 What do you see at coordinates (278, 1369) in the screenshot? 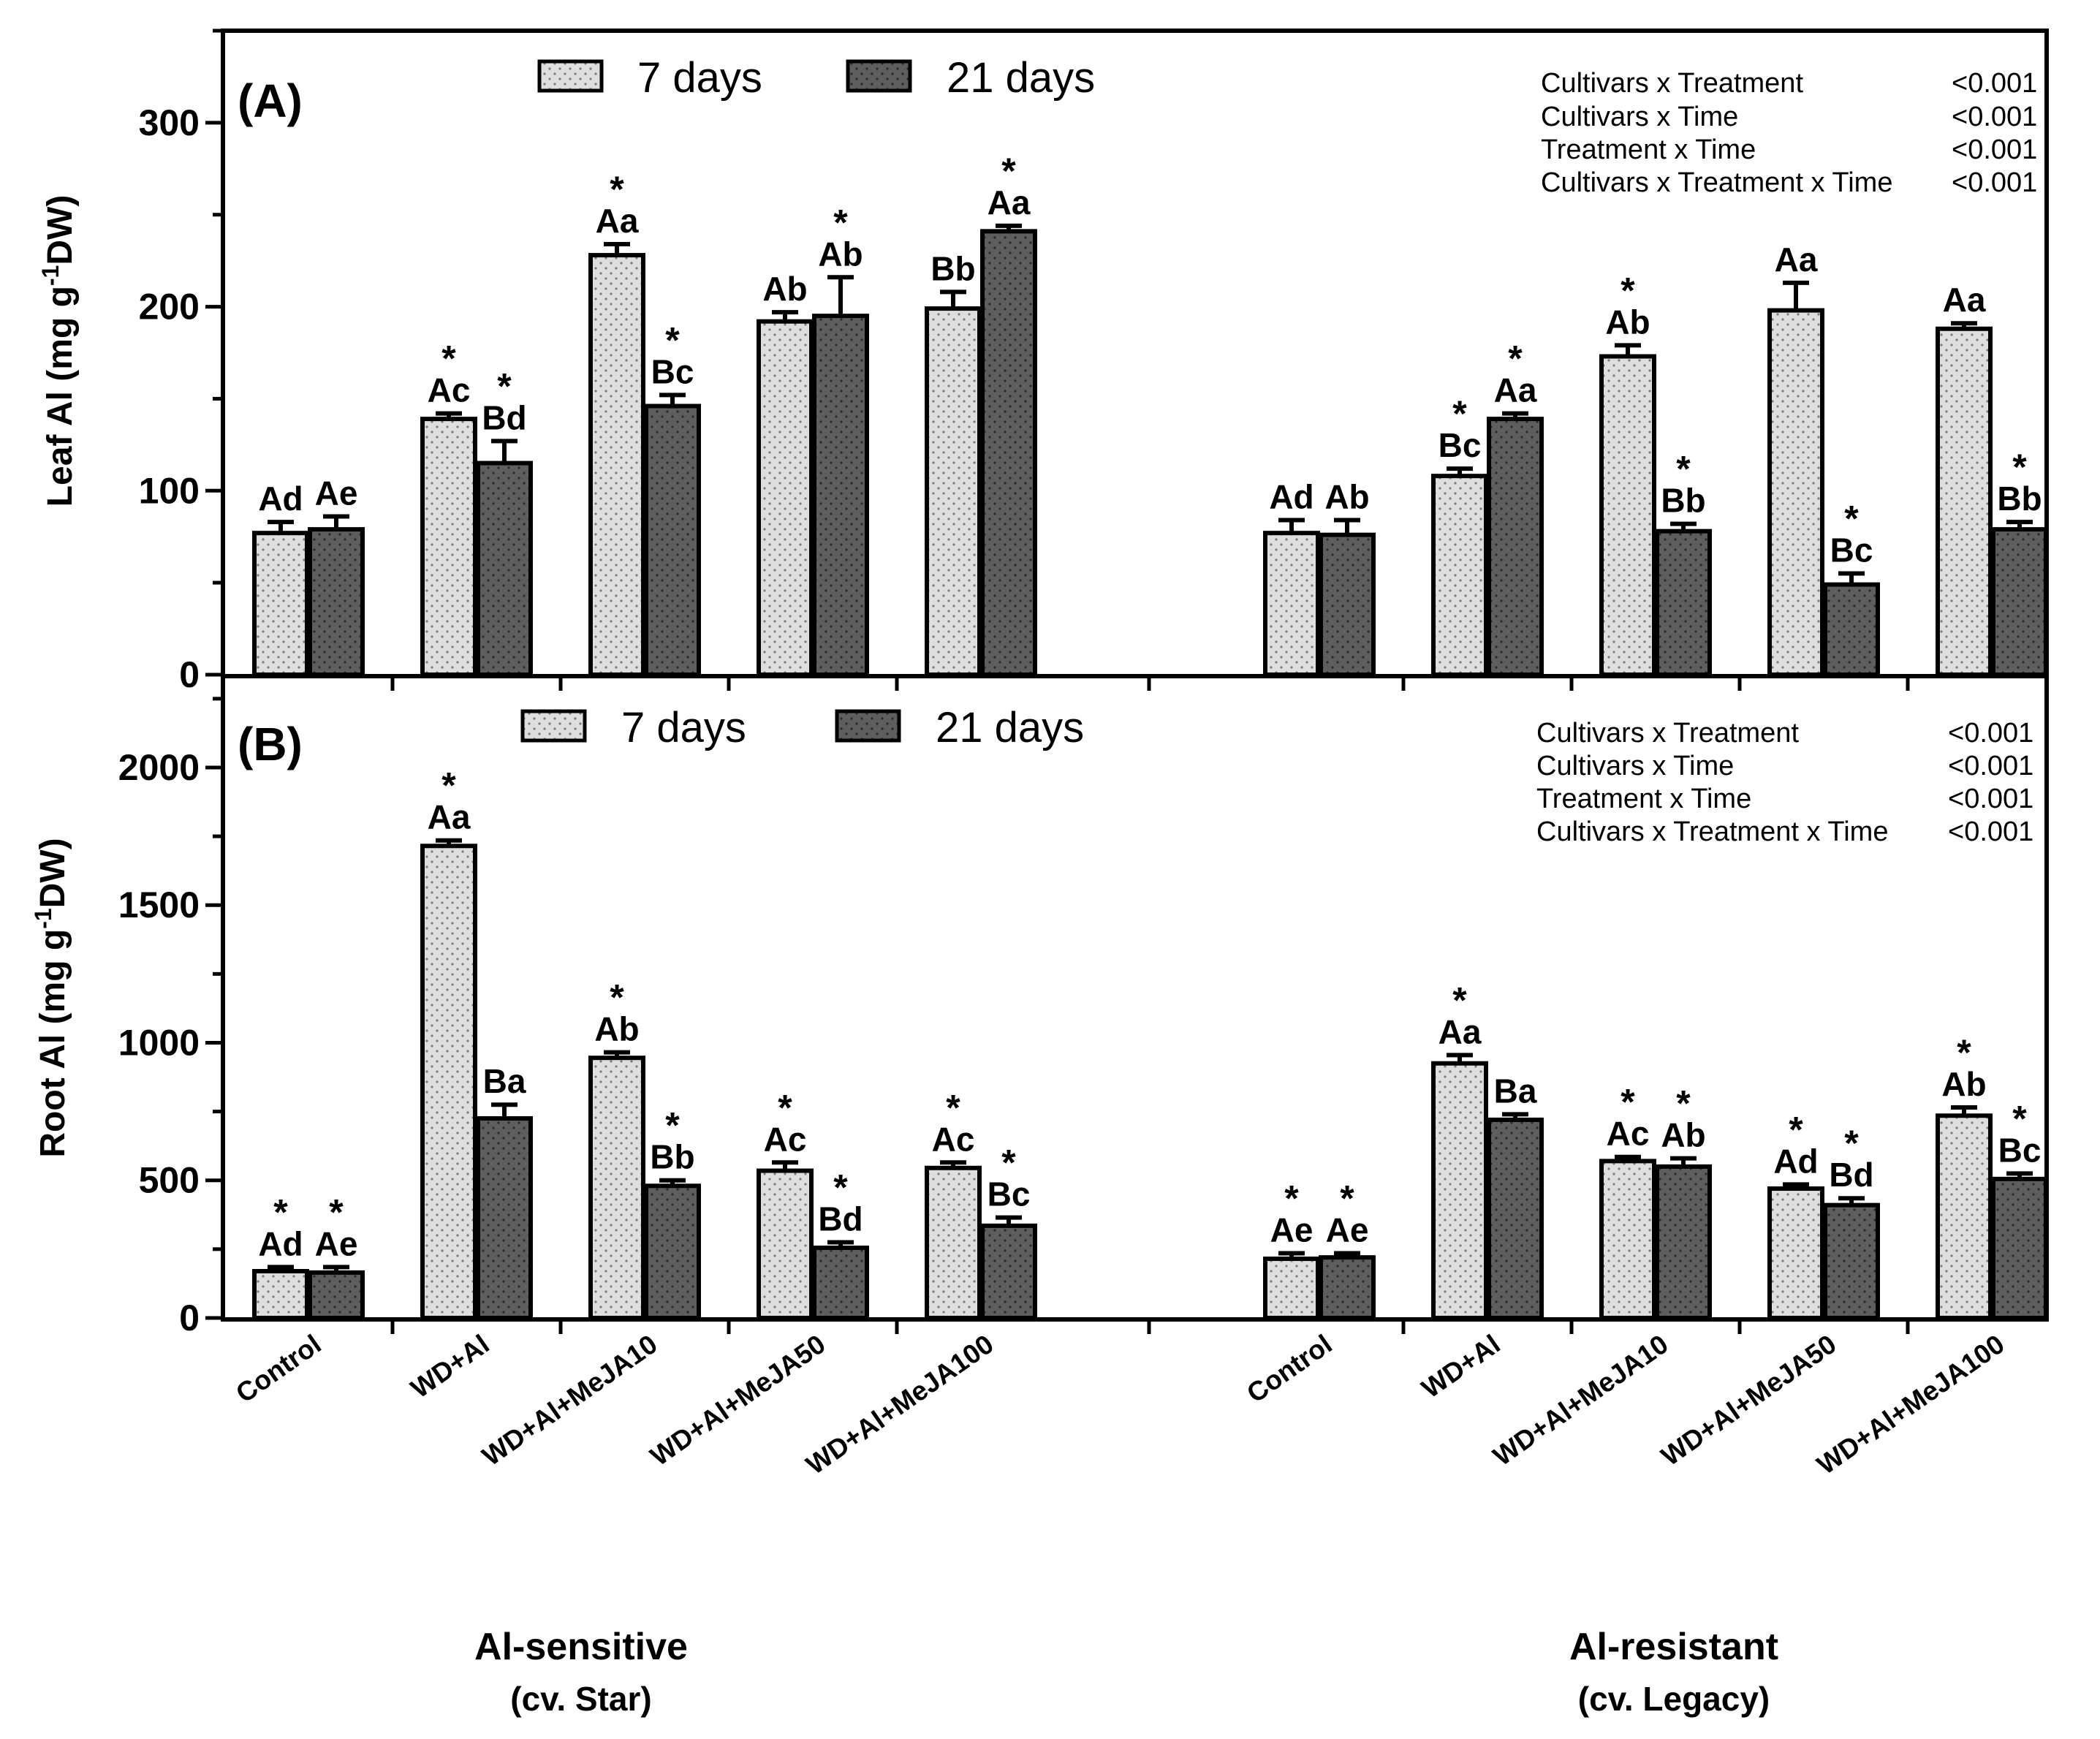
I see `x-category-label: Control` at bounding box center [278, 1369].